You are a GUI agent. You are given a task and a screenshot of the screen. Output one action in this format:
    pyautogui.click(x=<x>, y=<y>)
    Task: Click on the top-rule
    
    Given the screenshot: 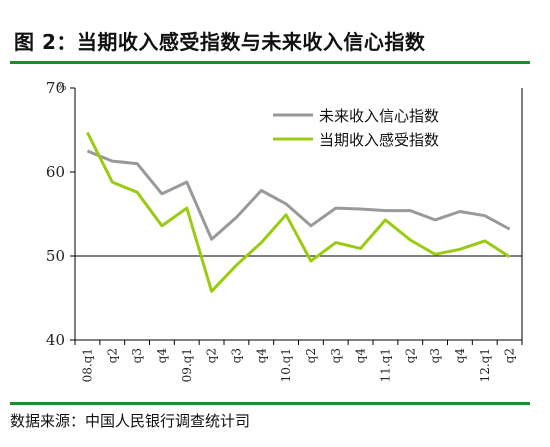 What is the action you would take?
    pyautogui.click(x=270, y=62)
    